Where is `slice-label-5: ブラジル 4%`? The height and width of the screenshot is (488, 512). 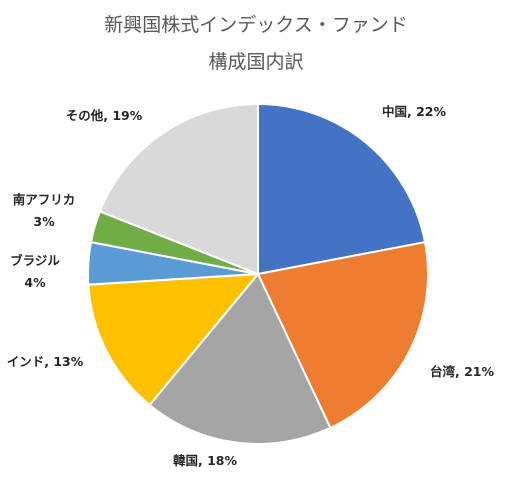 slice-label-5: ブラジル 4% is located at coordinates (35, 271).